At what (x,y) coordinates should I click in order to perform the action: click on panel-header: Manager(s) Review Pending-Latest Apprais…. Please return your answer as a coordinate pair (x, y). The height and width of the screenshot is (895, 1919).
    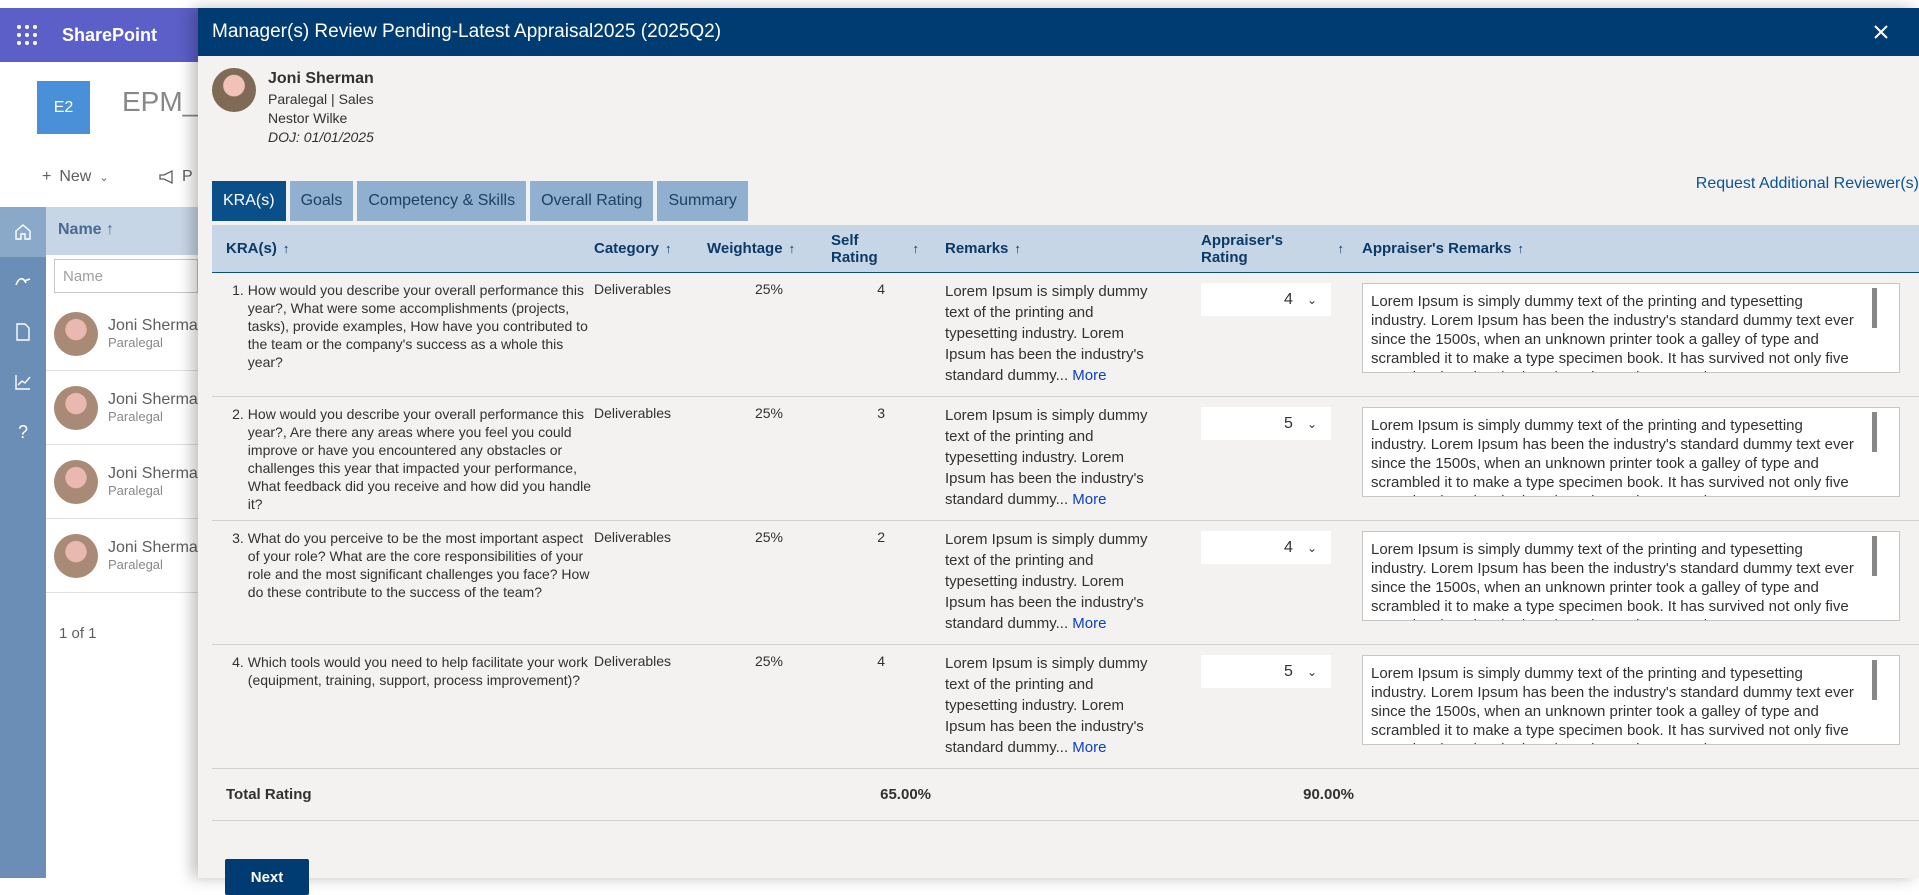
    Looking at the image, I should click on (1058, 32).